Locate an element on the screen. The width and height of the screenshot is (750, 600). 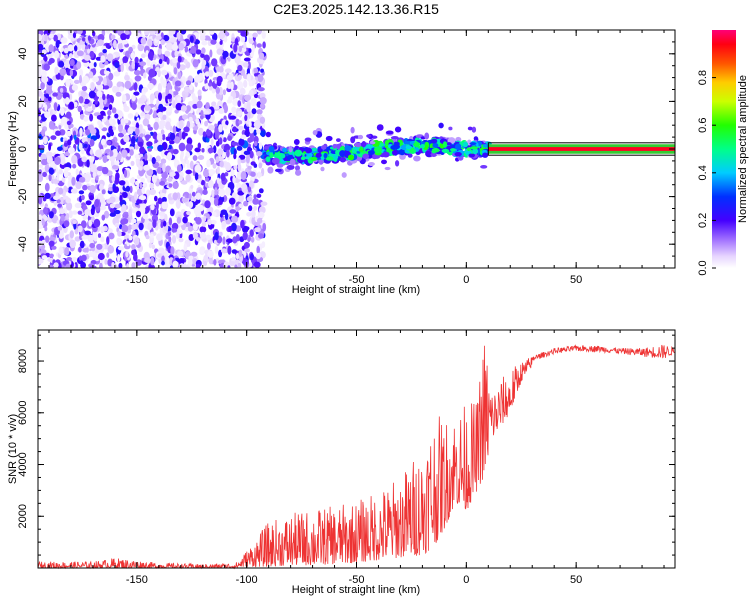
colorbar-label: Normalized spectral amplitude is located at coordinates (743, 149).